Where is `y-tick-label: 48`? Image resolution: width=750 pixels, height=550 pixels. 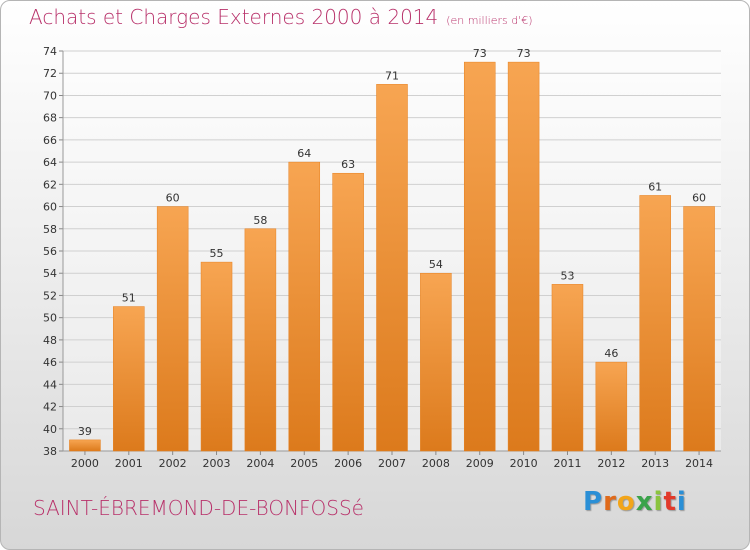
y-tick-label: 48 is located at coordinates (50, 340).